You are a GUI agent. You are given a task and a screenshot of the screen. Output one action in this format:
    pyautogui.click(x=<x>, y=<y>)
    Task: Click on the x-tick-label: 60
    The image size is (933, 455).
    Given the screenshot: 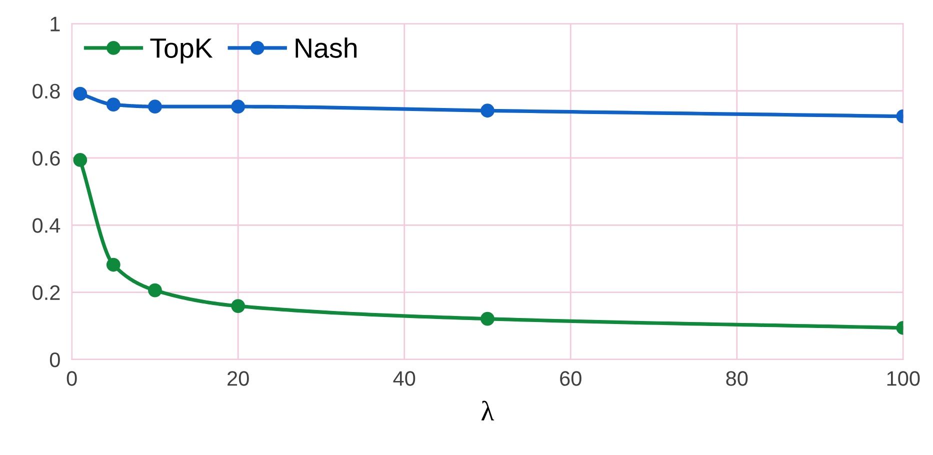 What is the action you would take?
    pyautogui.click(x=571, y=378)
    